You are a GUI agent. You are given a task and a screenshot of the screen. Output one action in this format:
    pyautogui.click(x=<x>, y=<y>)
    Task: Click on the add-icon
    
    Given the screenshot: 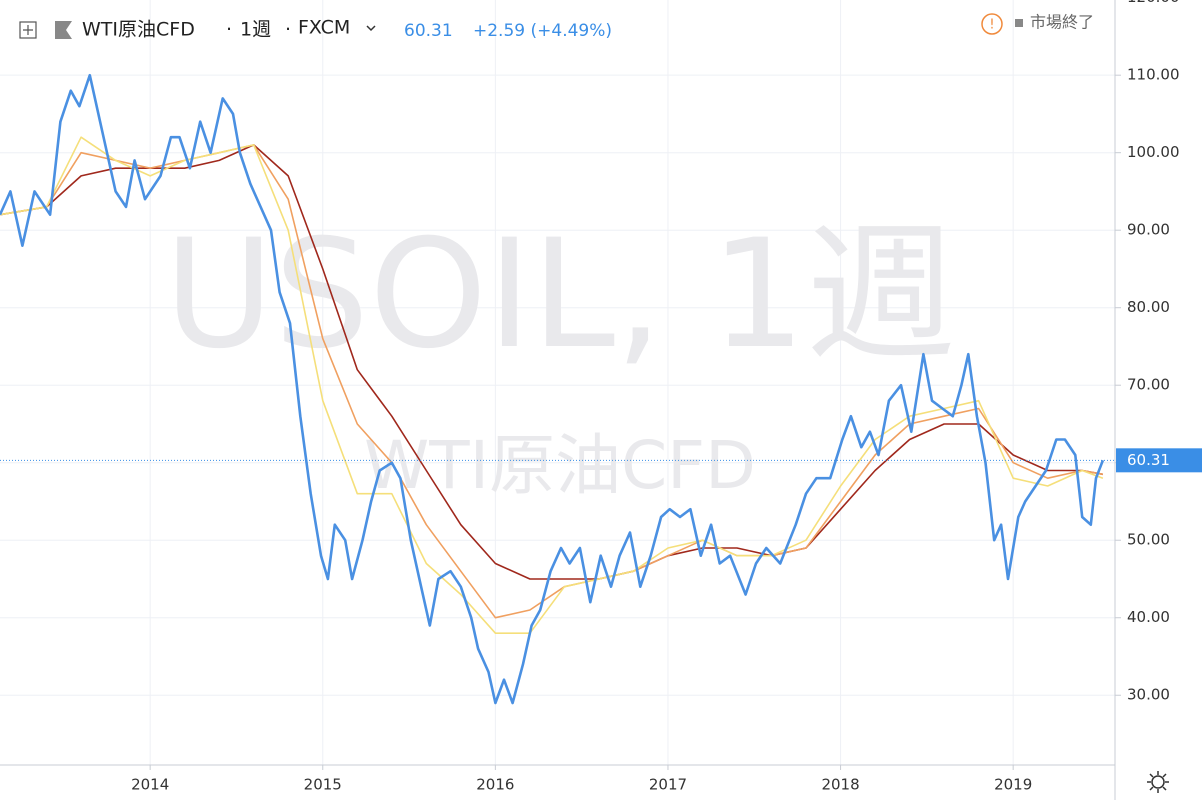 What is the action you would take?
    pyautogui.click(x=28, y=30)
    